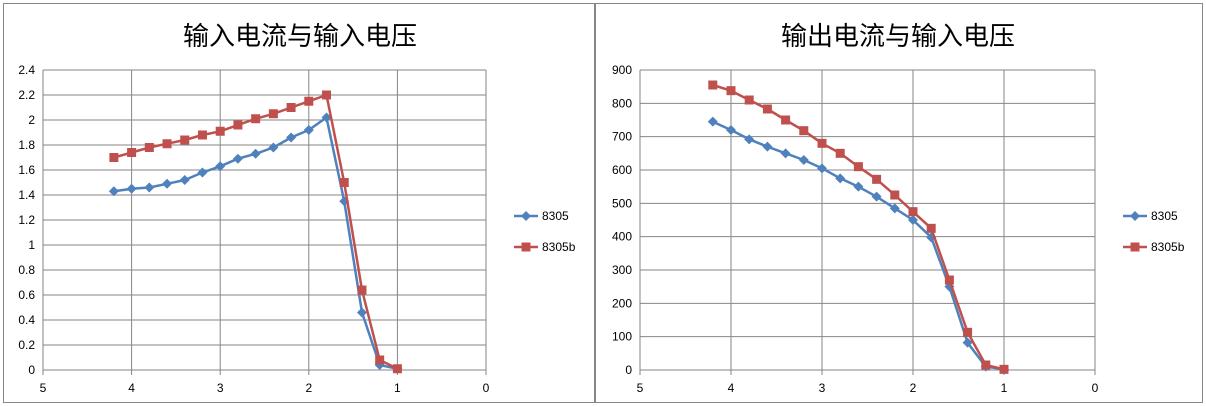  Describe the element at coordinates (26, 295) in the screenshot. I see `y-tick-label: 0.6` at that location.